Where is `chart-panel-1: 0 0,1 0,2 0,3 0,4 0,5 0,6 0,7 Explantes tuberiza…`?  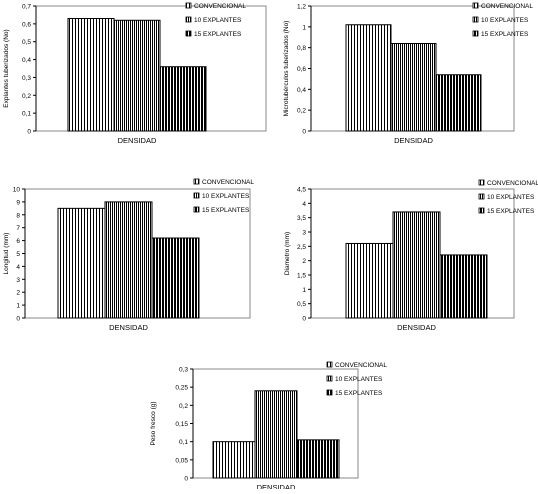 chart-panel-1: 0 0,1 0,2 0,3 0,4 0,5 0,6 0,7 Explantes tuberiza… is located at coordinates (135, 73).